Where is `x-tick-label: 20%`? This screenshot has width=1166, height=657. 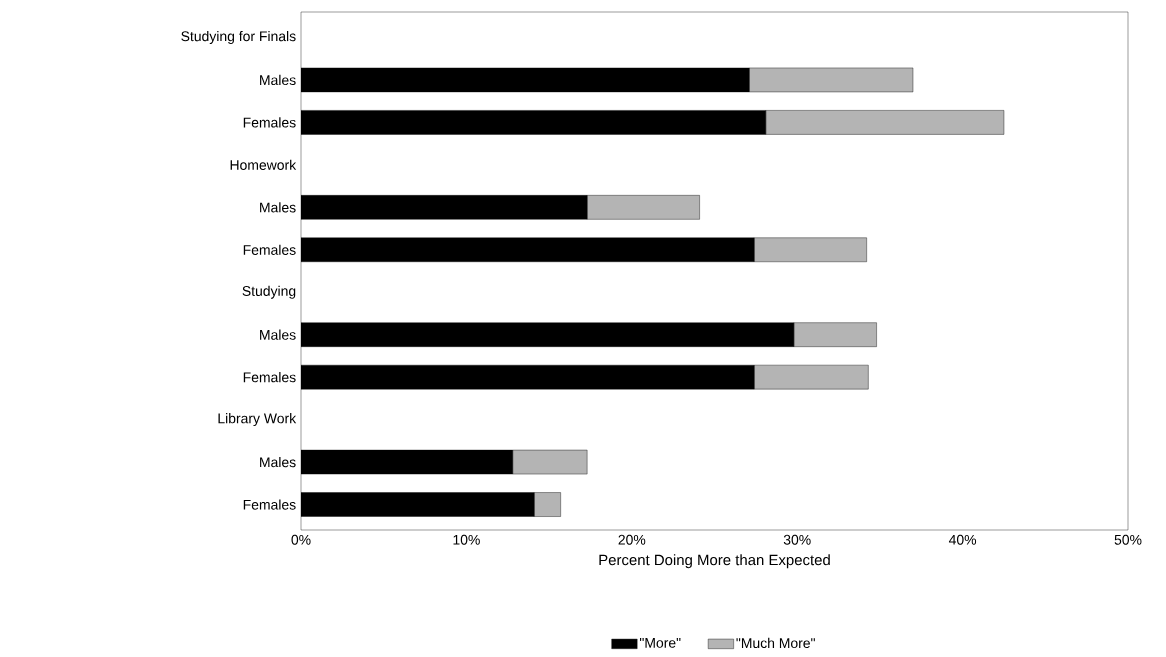 x-tick-label: 20% is located at coordinates (632, 539).